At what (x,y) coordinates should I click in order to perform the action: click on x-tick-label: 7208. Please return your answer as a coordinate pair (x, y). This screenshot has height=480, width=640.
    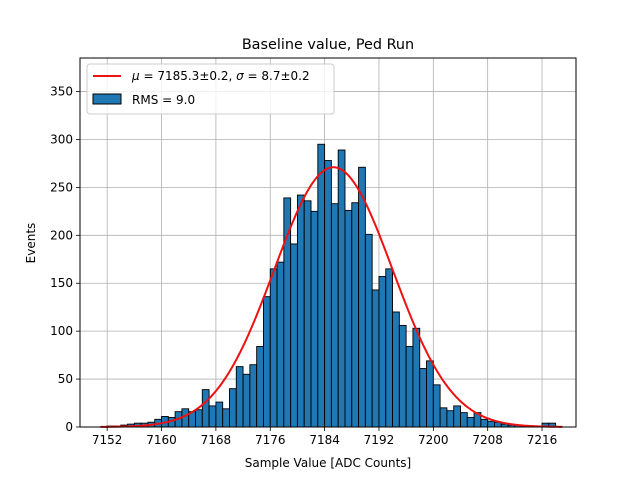
    Looking at the image, I should click on (487, 440).